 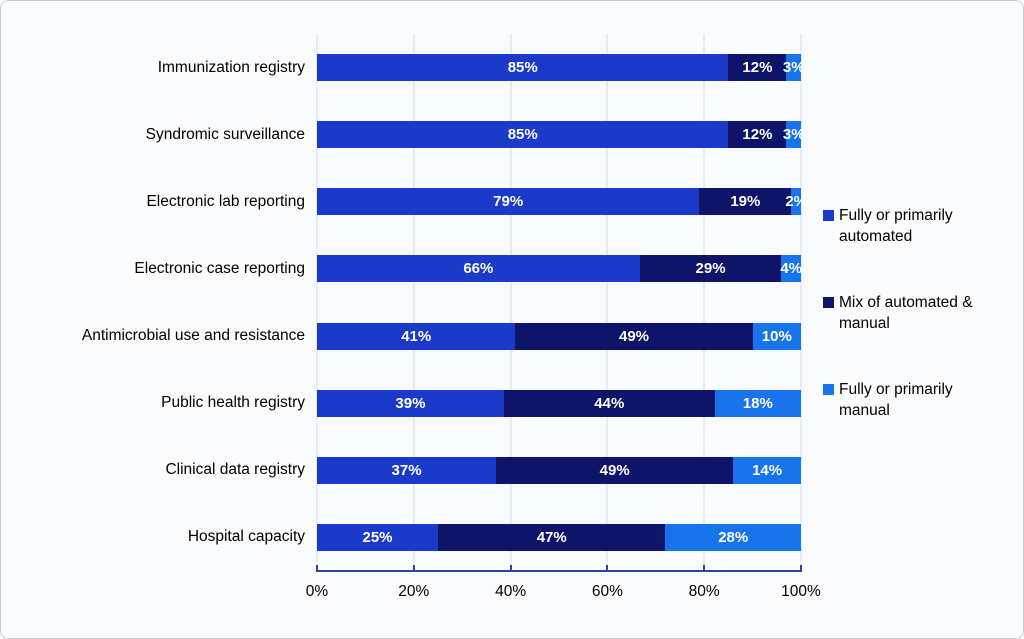 I want to click on bar-row: Public health registry 39% 44% 18%, so click(x=405, y=403).